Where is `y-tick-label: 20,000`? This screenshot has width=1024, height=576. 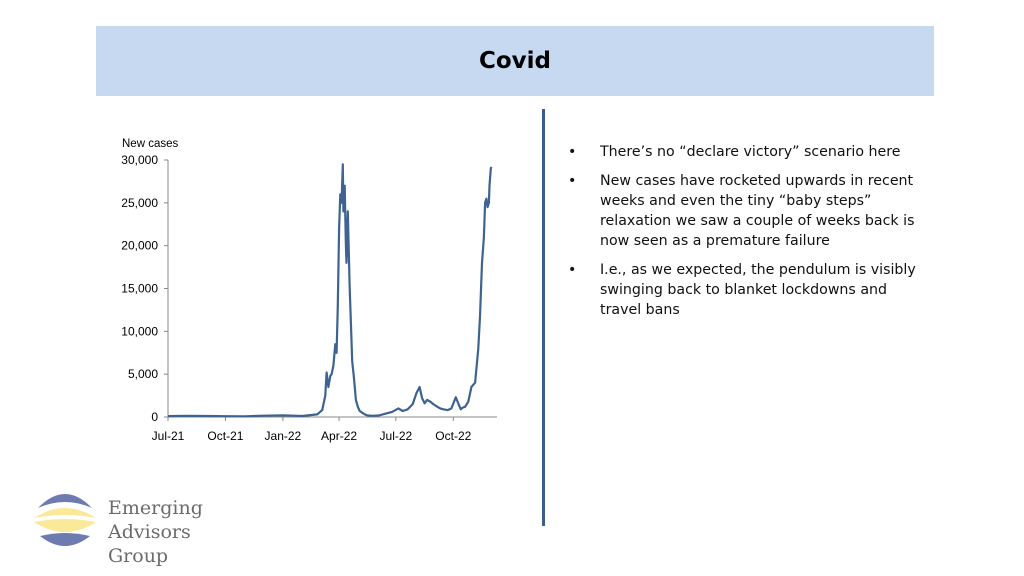
y-tick-label: 20,000 is located at coordinates (139, 246).